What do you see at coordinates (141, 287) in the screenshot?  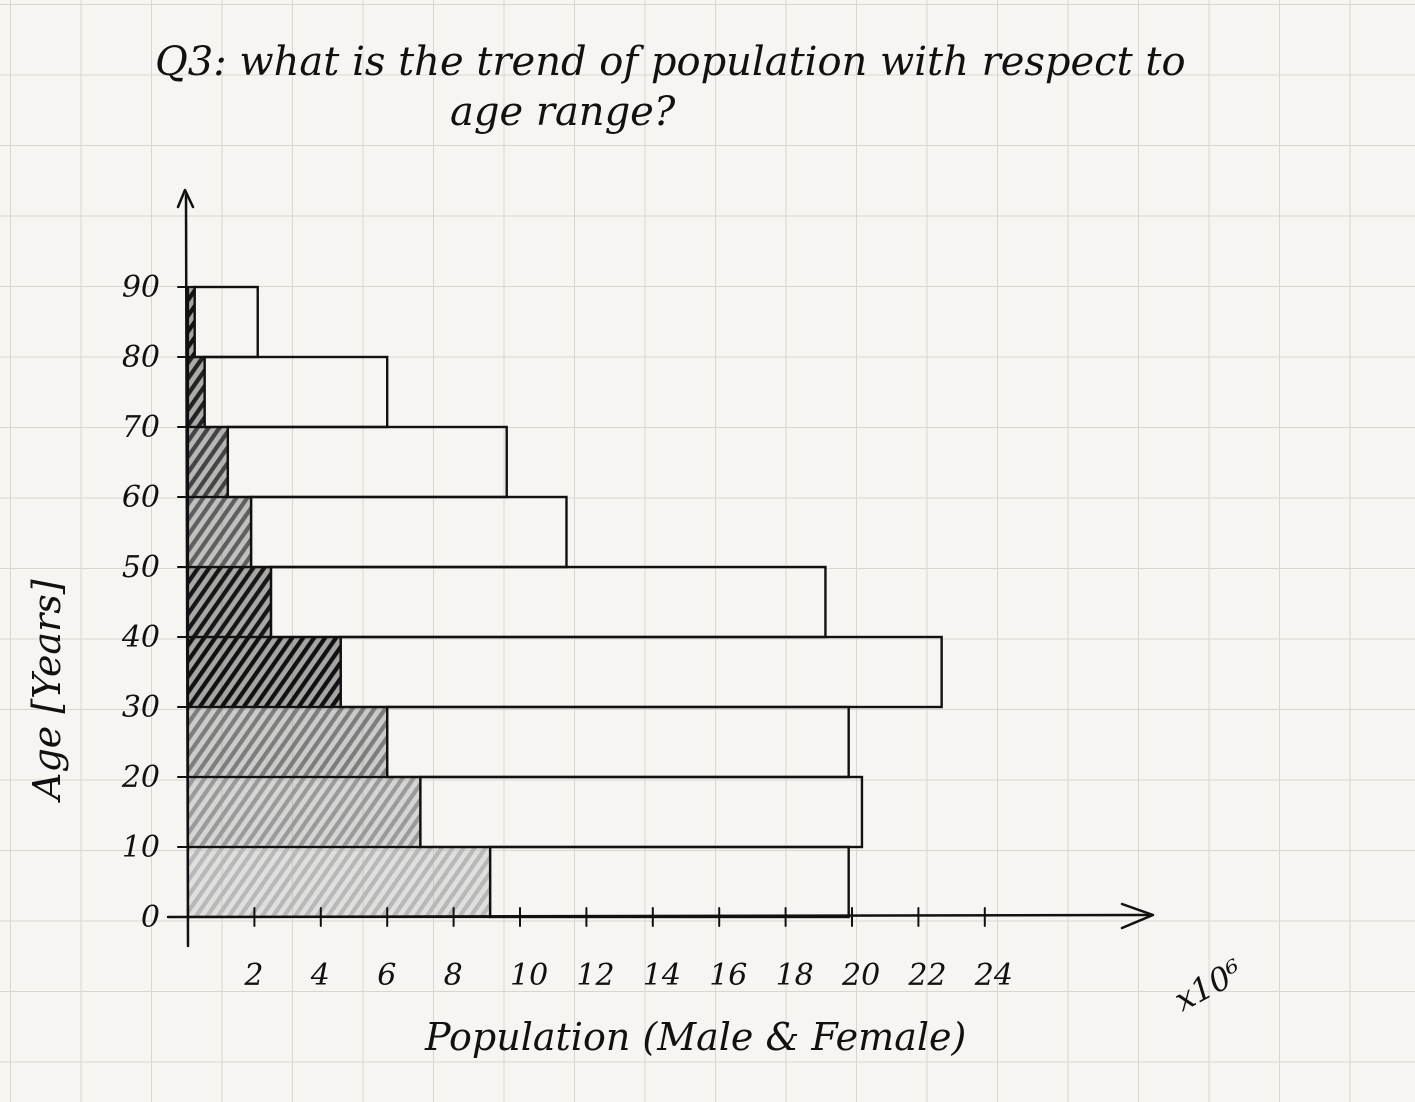 I see `y-tick-label: 90` at bounding box center [141, 287].